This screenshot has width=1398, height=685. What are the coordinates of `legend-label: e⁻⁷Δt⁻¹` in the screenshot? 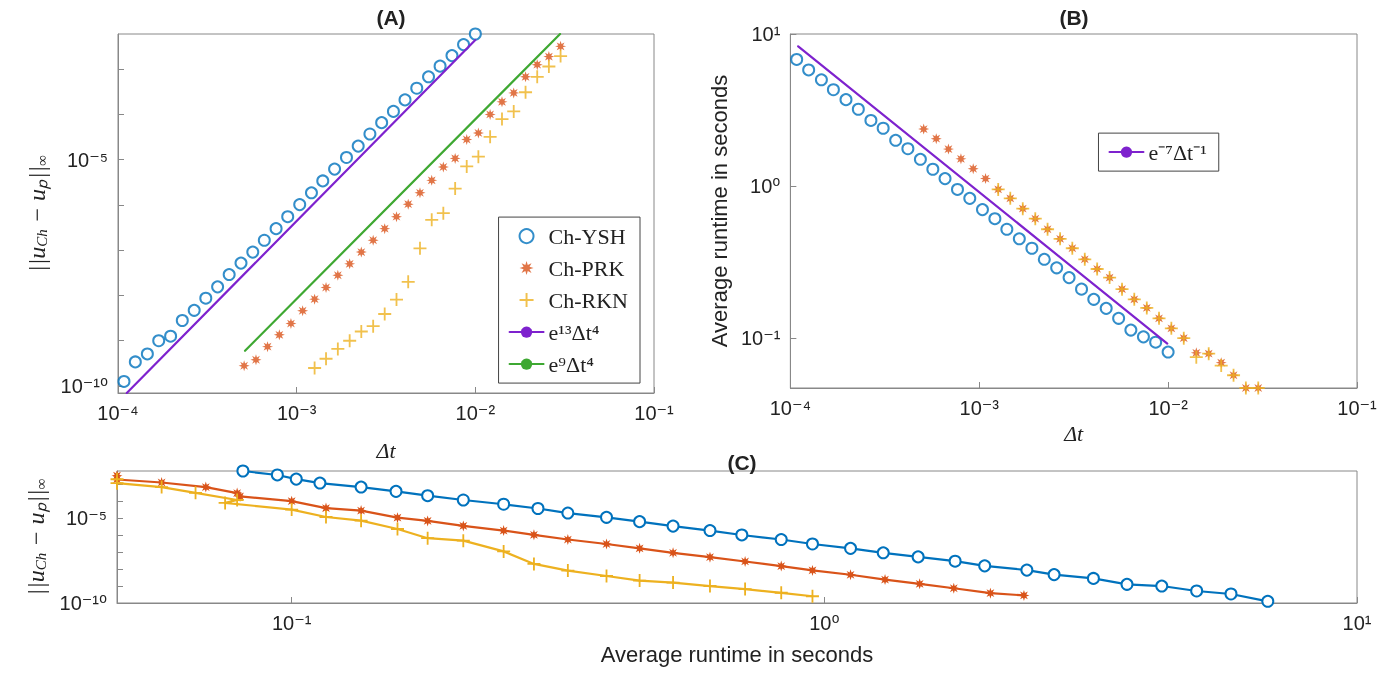 It's located at (1177, 152).